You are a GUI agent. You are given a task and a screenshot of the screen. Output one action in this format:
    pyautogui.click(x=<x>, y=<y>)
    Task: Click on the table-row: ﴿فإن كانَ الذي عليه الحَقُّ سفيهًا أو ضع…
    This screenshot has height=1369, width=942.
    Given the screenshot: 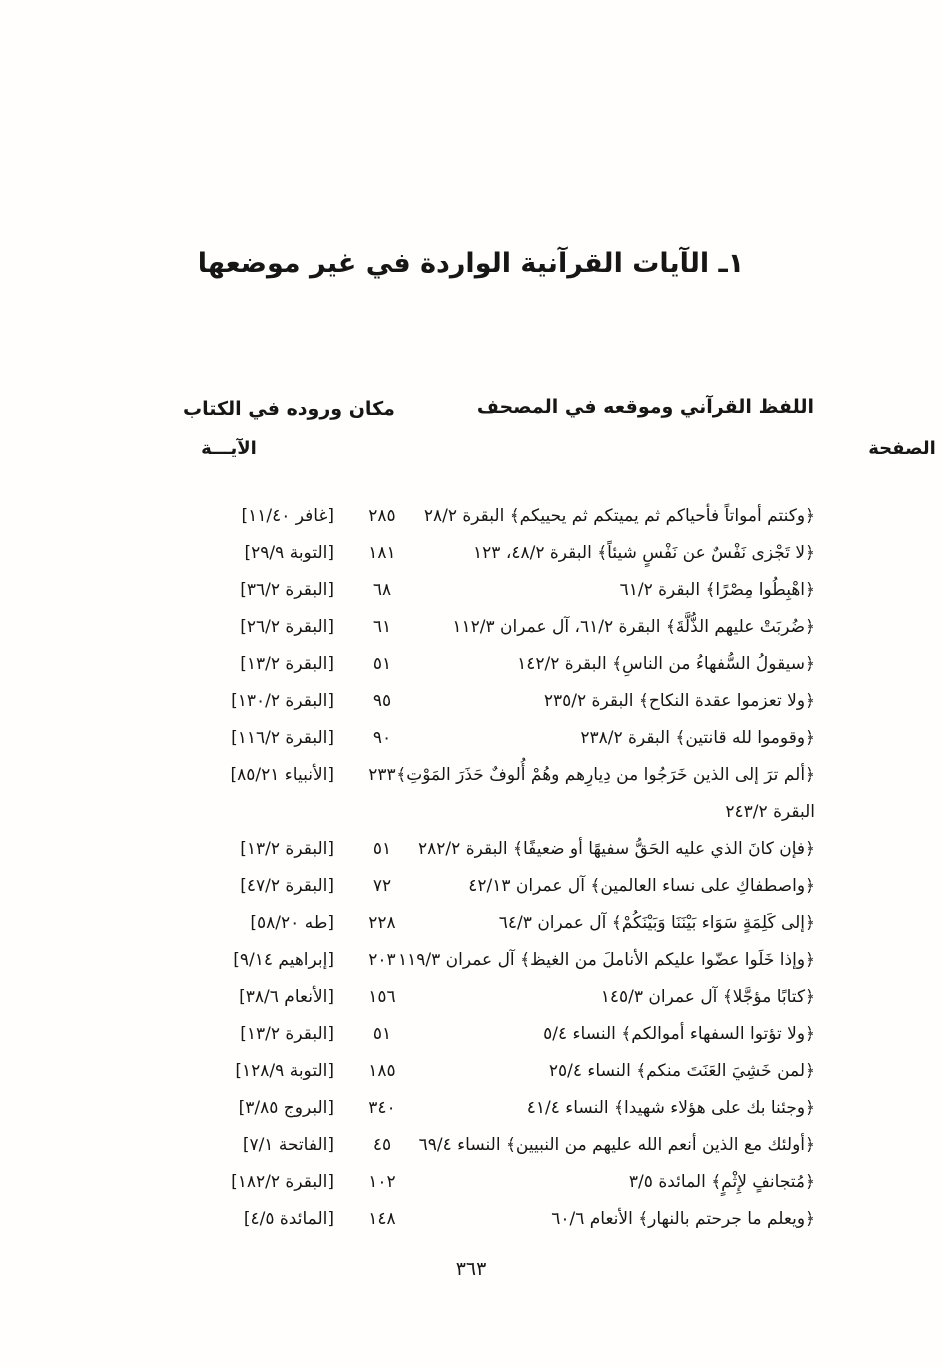 What is the action you would take?
    pyautogui.click(x=477, y=849)
    